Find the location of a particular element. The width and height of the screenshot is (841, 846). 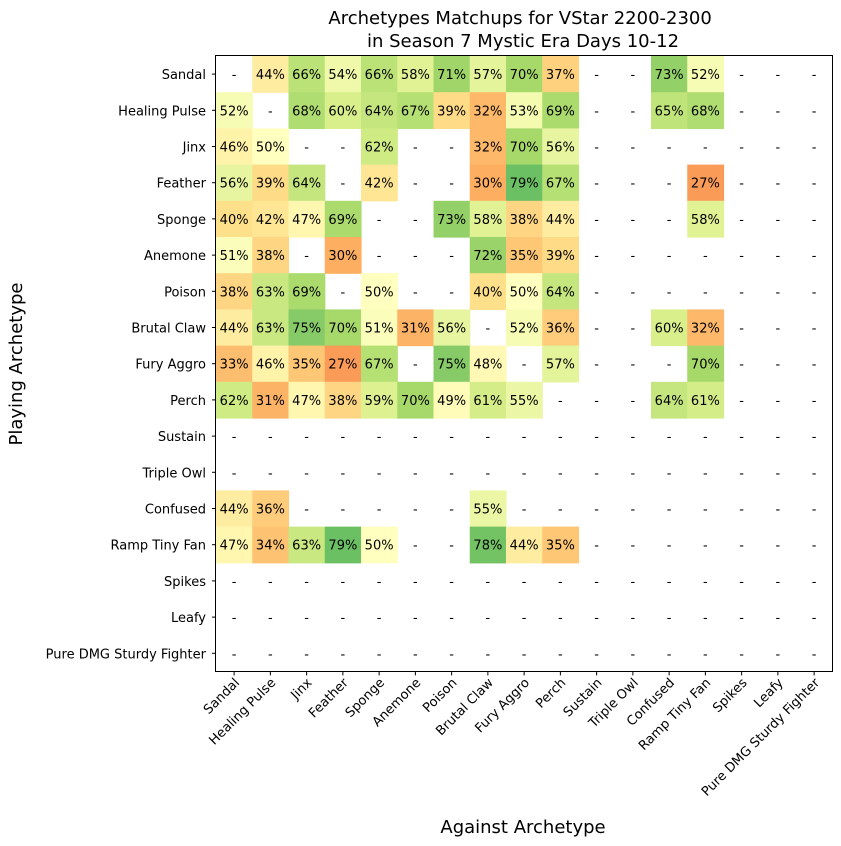

cell-value-label: 40% is located at coordinates (234, 220).